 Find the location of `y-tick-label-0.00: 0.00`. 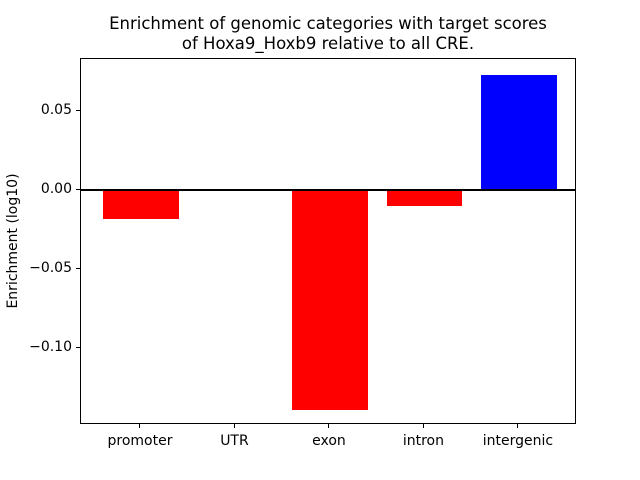

y-tick-label-0.00: 0.00 is located at coordinates (56, 189).